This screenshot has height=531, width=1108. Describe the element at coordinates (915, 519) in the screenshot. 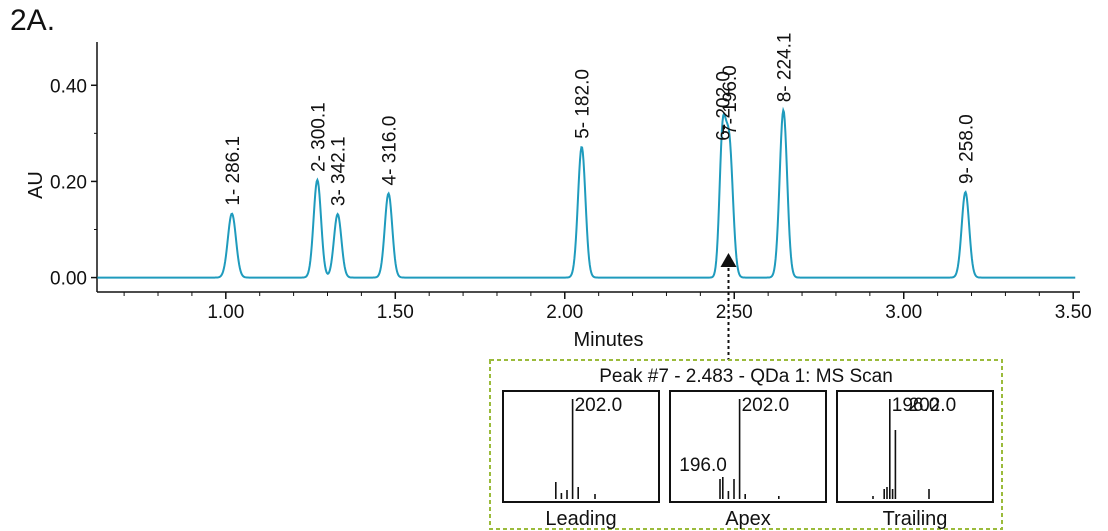

I see `ms-panel-label: Trailing` at that location.